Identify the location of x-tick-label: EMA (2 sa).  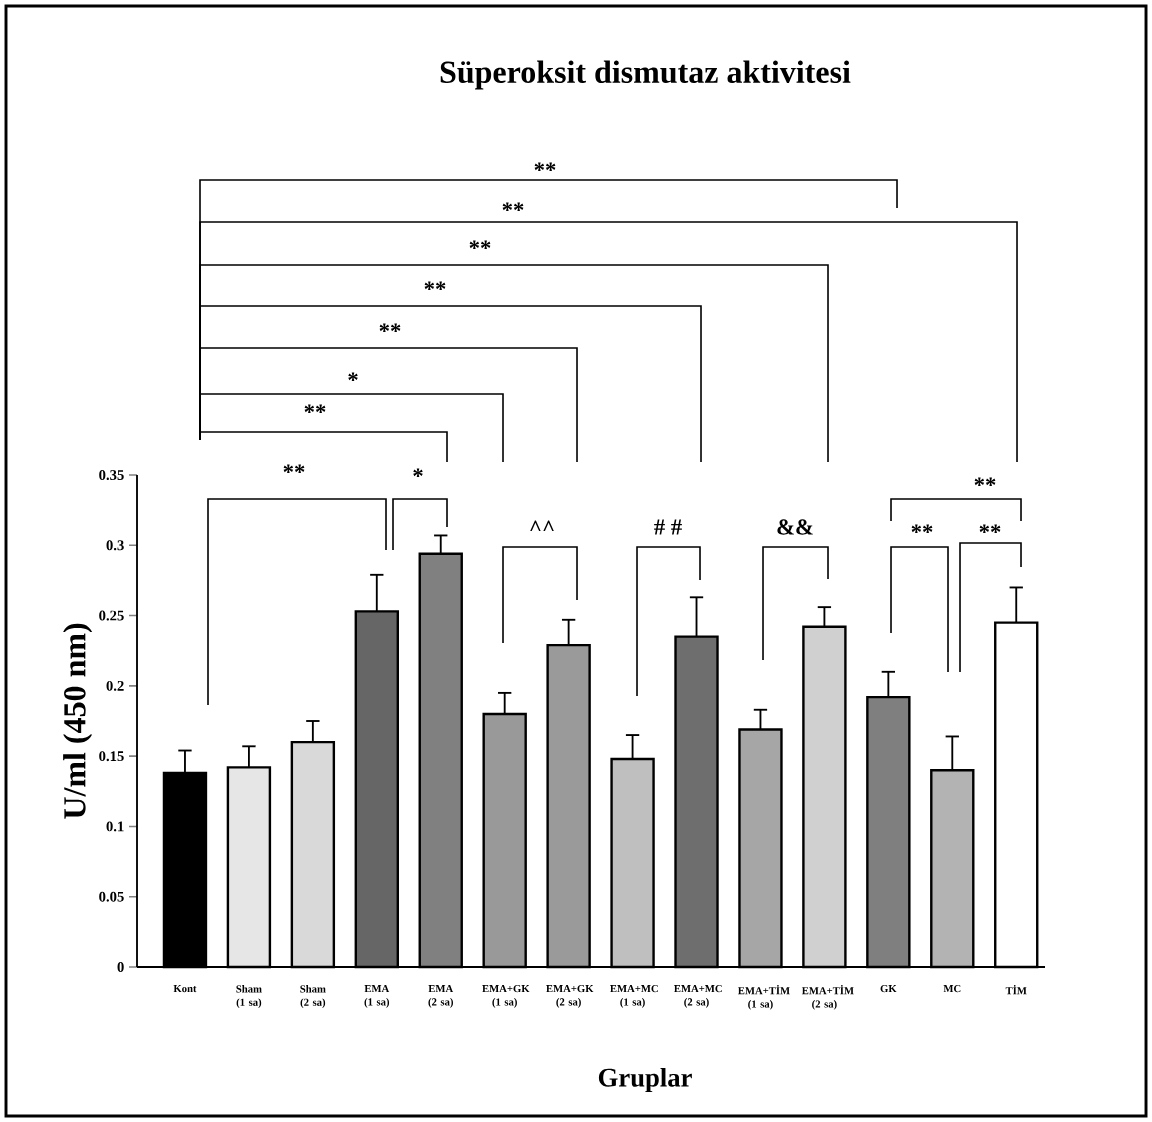
(441, 996).